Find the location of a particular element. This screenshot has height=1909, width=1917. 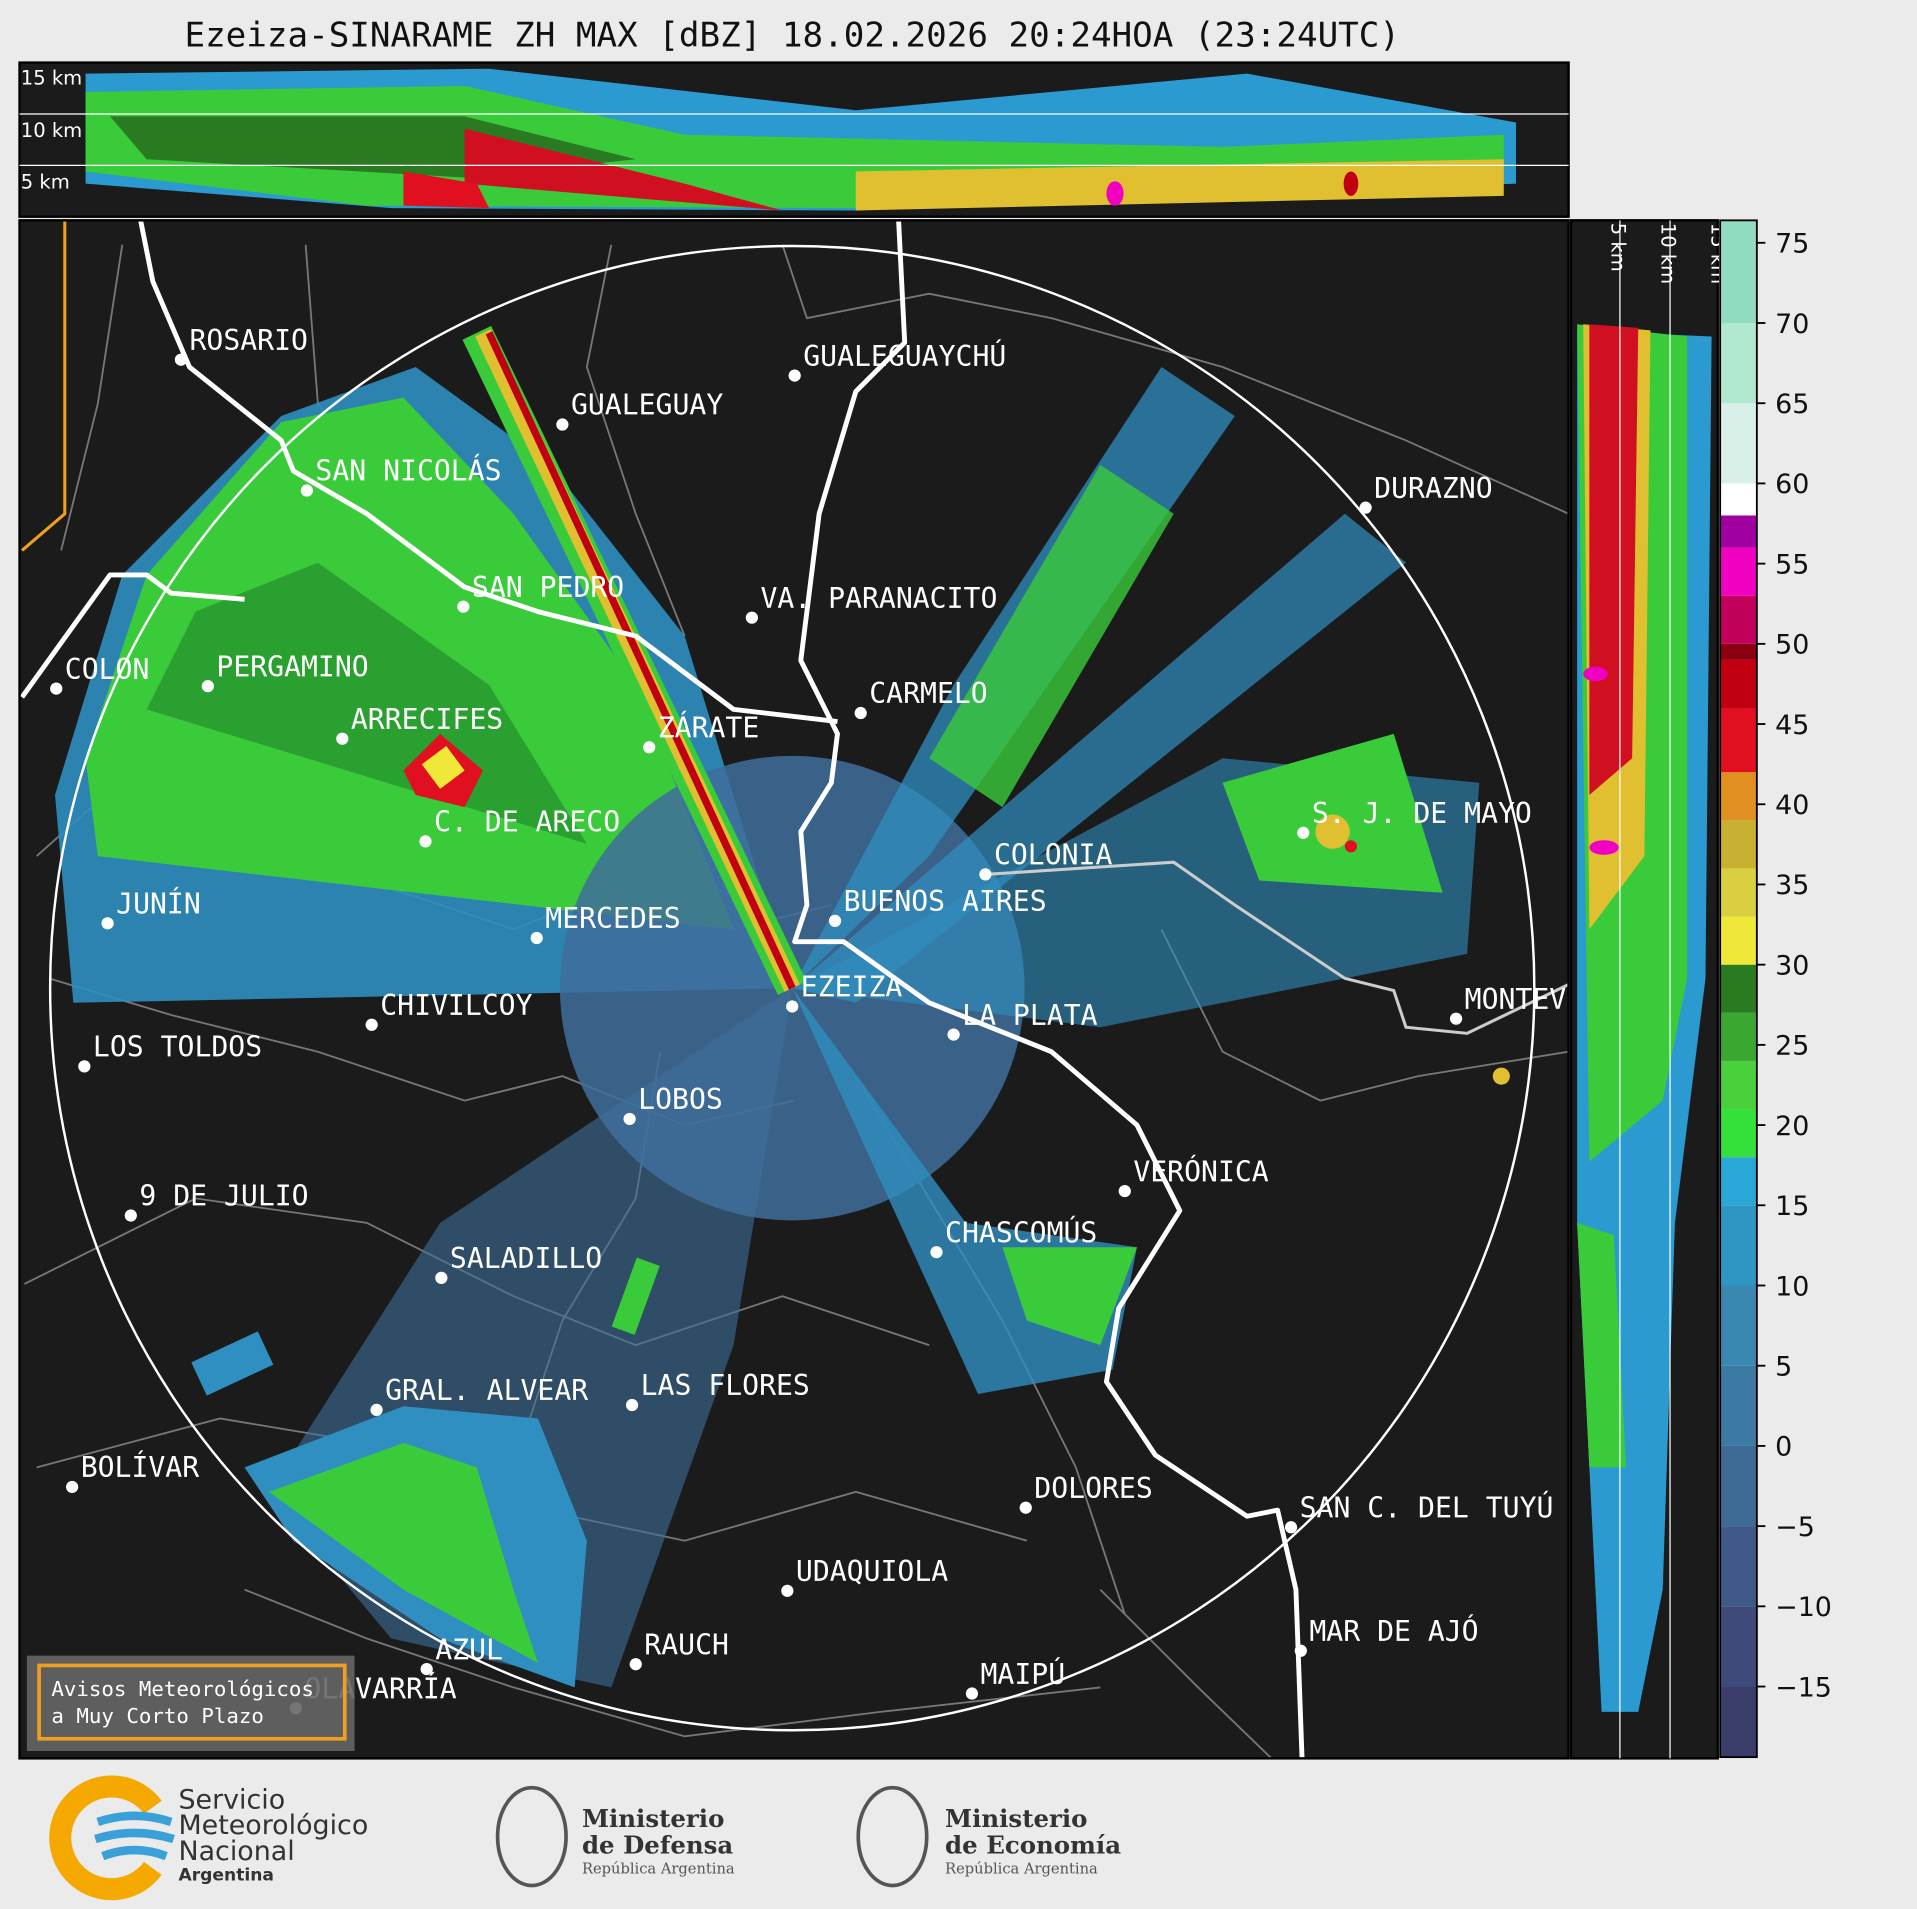

colorbar-tick-label: −10 is located at coordinates (1803, 1607).